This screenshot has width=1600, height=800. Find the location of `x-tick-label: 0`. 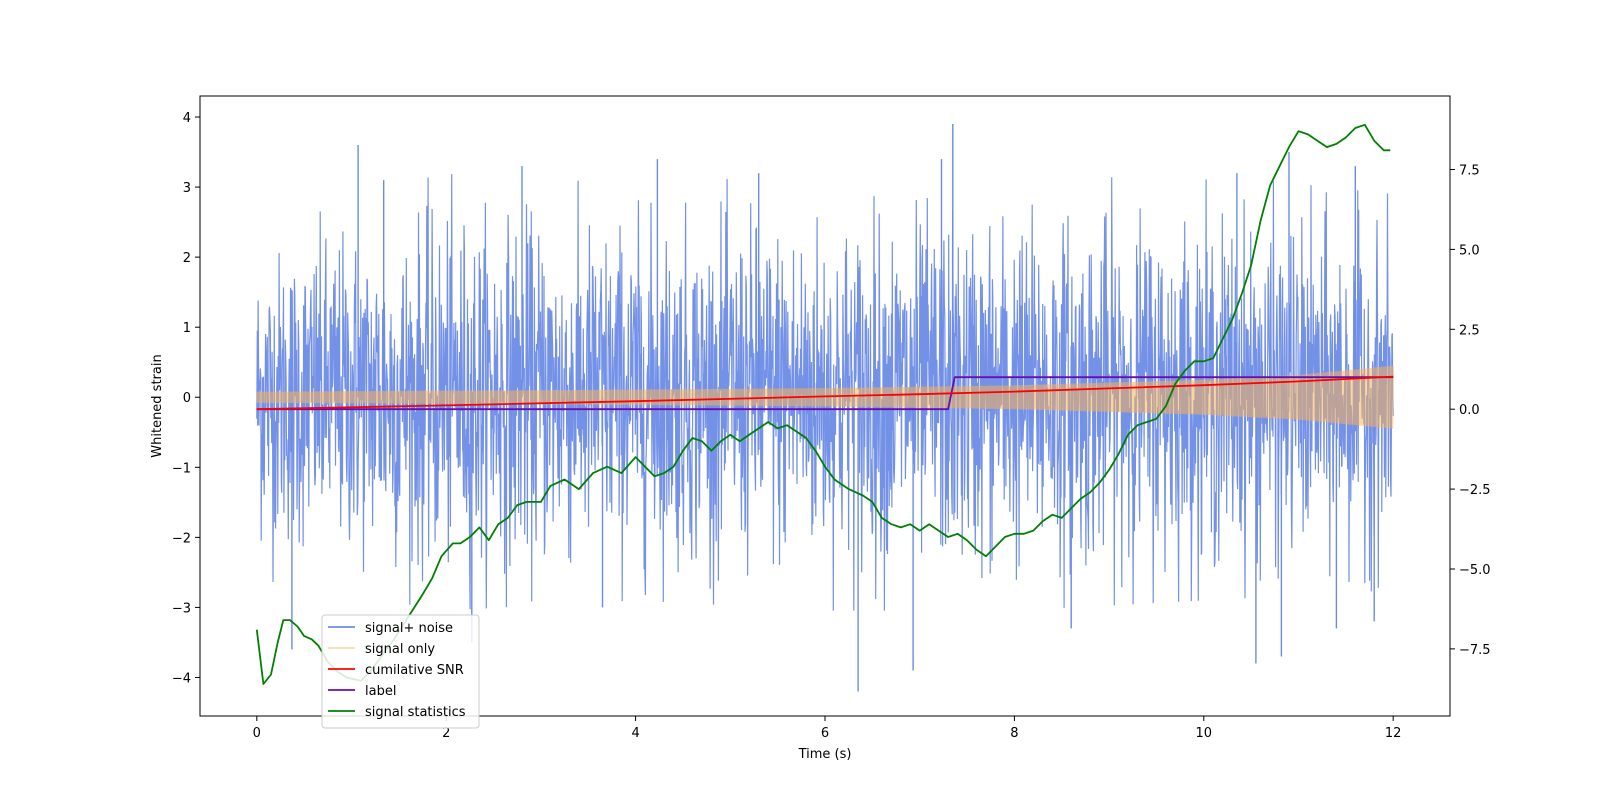

x-tick-label: 0 is located at coordinates (257, 733).